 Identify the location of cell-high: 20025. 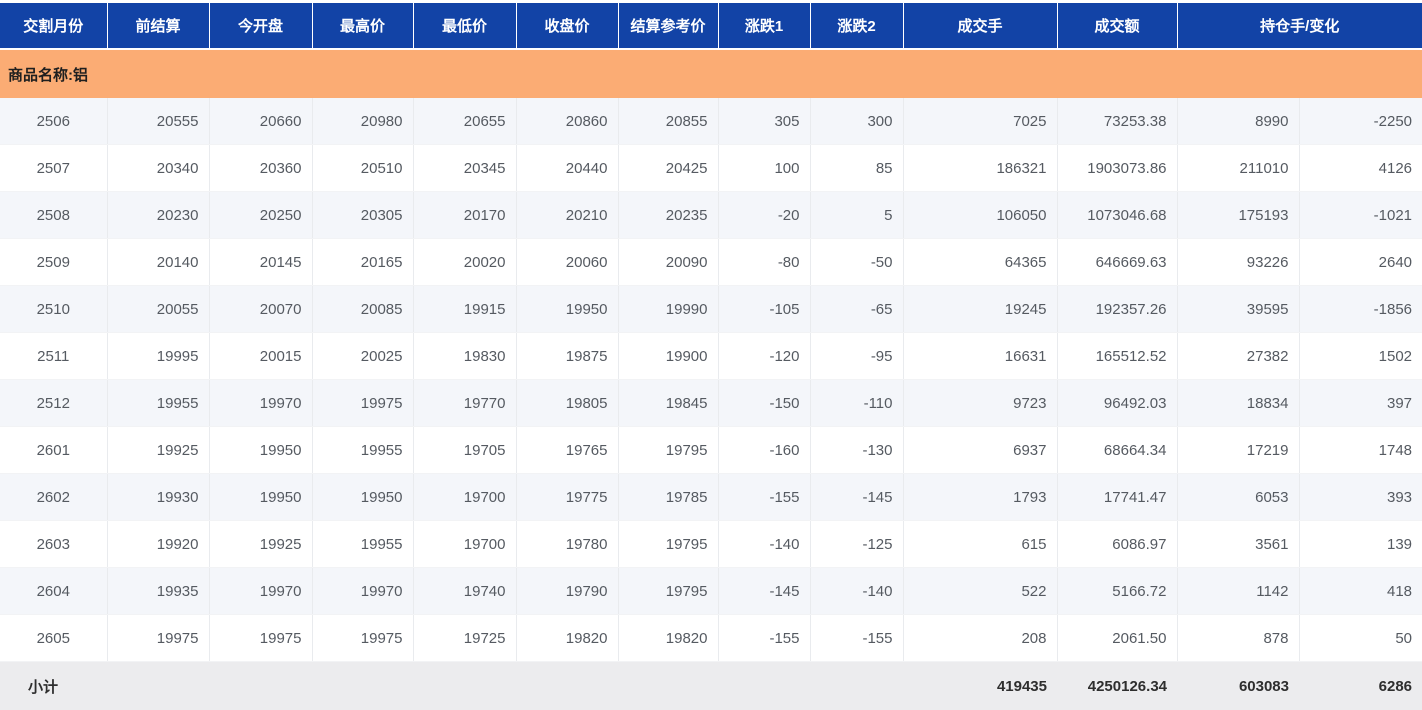
(362, 356).